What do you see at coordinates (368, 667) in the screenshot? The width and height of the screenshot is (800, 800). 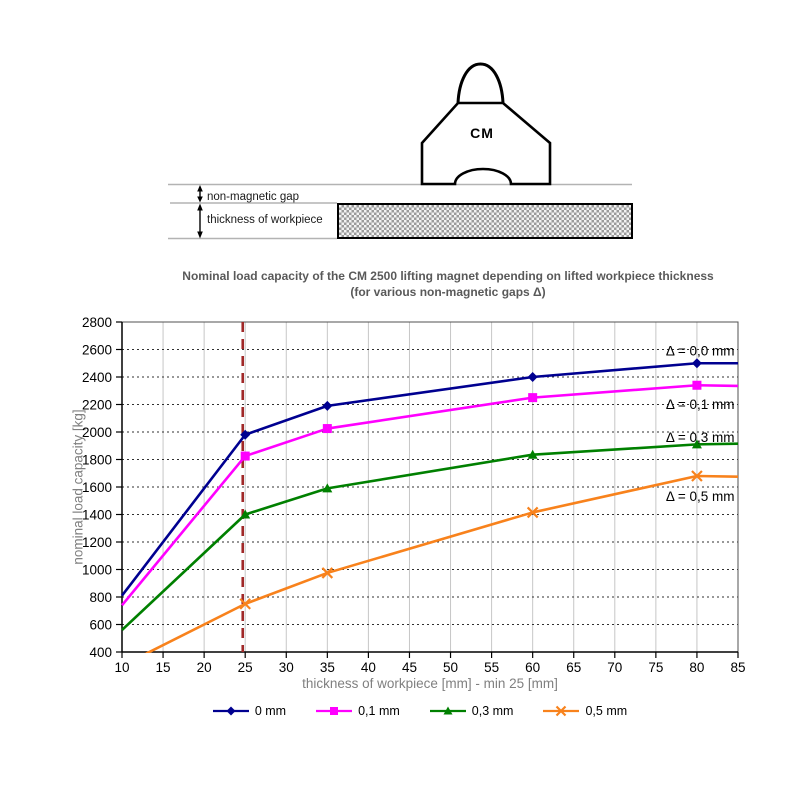 I see `x-tick-label: 40` at bounding box center [368, 667].